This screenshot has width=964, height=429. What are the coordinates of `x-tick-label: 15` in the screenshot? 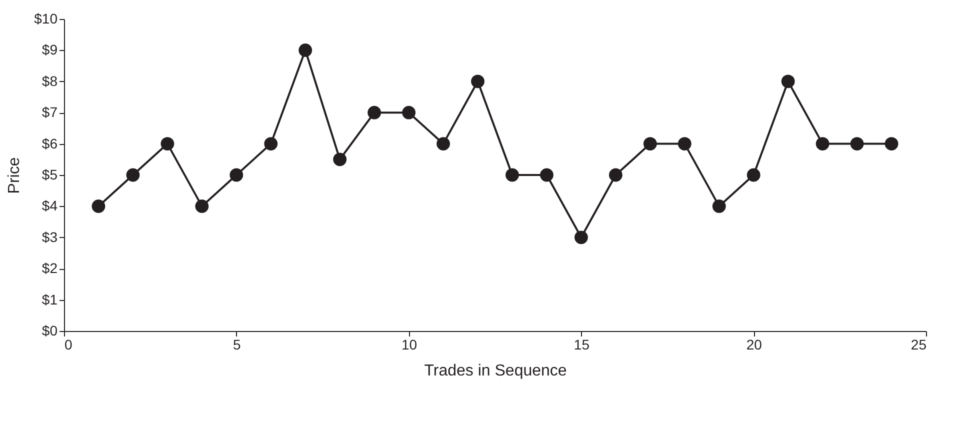 It's located at (582, 344).